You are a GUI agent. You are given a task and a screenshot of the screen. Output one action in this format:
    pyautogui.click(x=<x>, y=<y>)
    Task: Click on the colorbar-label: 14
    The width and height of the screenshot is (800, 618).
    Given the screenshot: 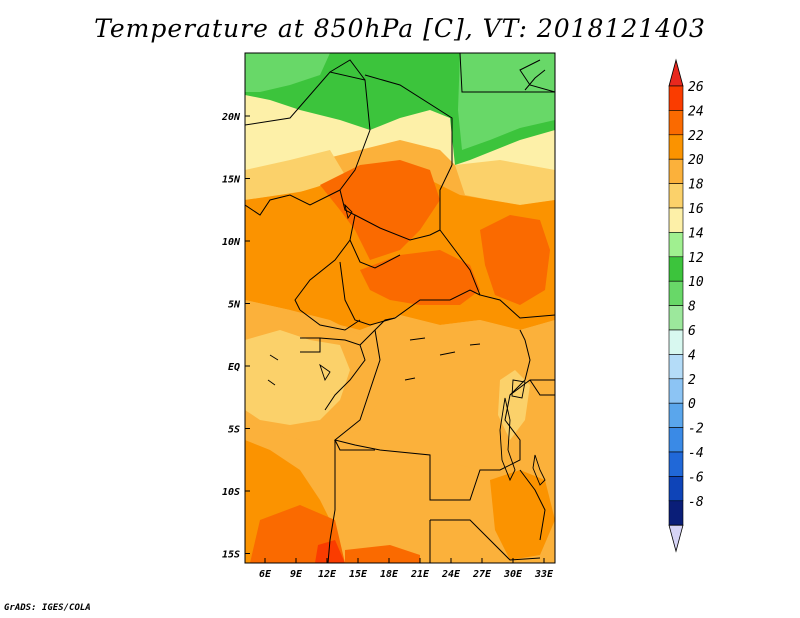 What is the action you would take?
    pyautogui.click(x=696, y=233)
    